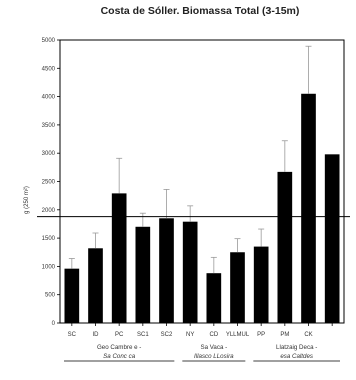 The height and width of the screenshot is (380, 356). What do you see at coordinates (296, 356) in the screenshot?
I see `group-sublabel: esa Caltdes` at bounding box center [296, 356].